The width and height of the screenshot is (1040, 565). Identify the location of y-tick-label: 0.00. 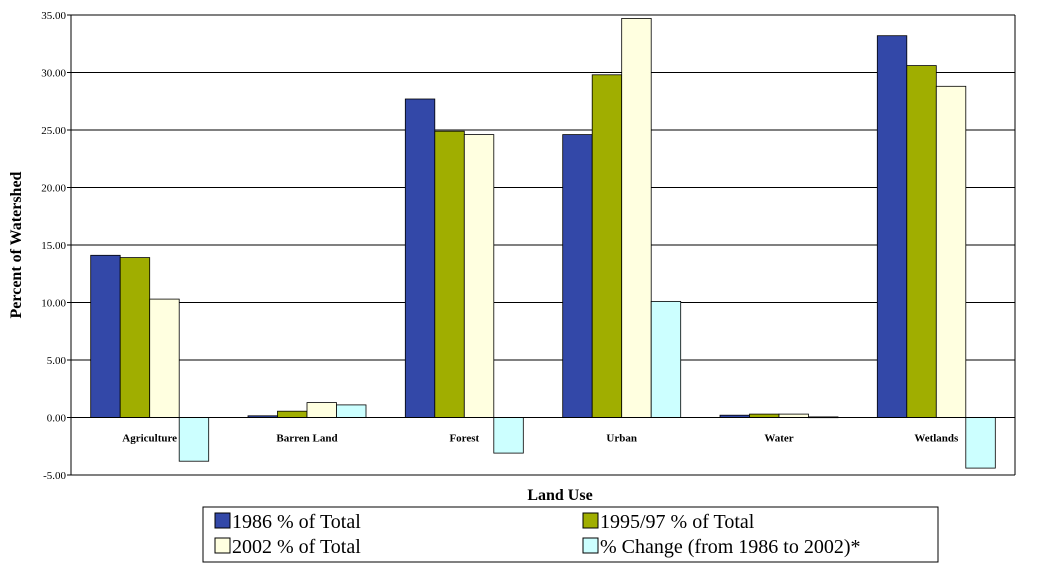
(57, 419).